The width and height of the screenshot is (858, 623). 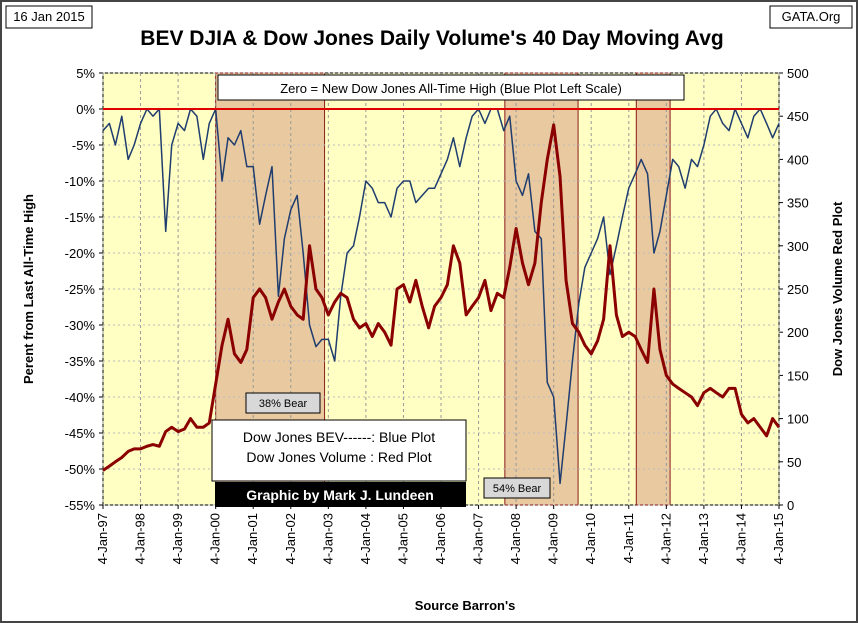 I want to click on date: 16 Jan 2015, so click(x=49, y=16).